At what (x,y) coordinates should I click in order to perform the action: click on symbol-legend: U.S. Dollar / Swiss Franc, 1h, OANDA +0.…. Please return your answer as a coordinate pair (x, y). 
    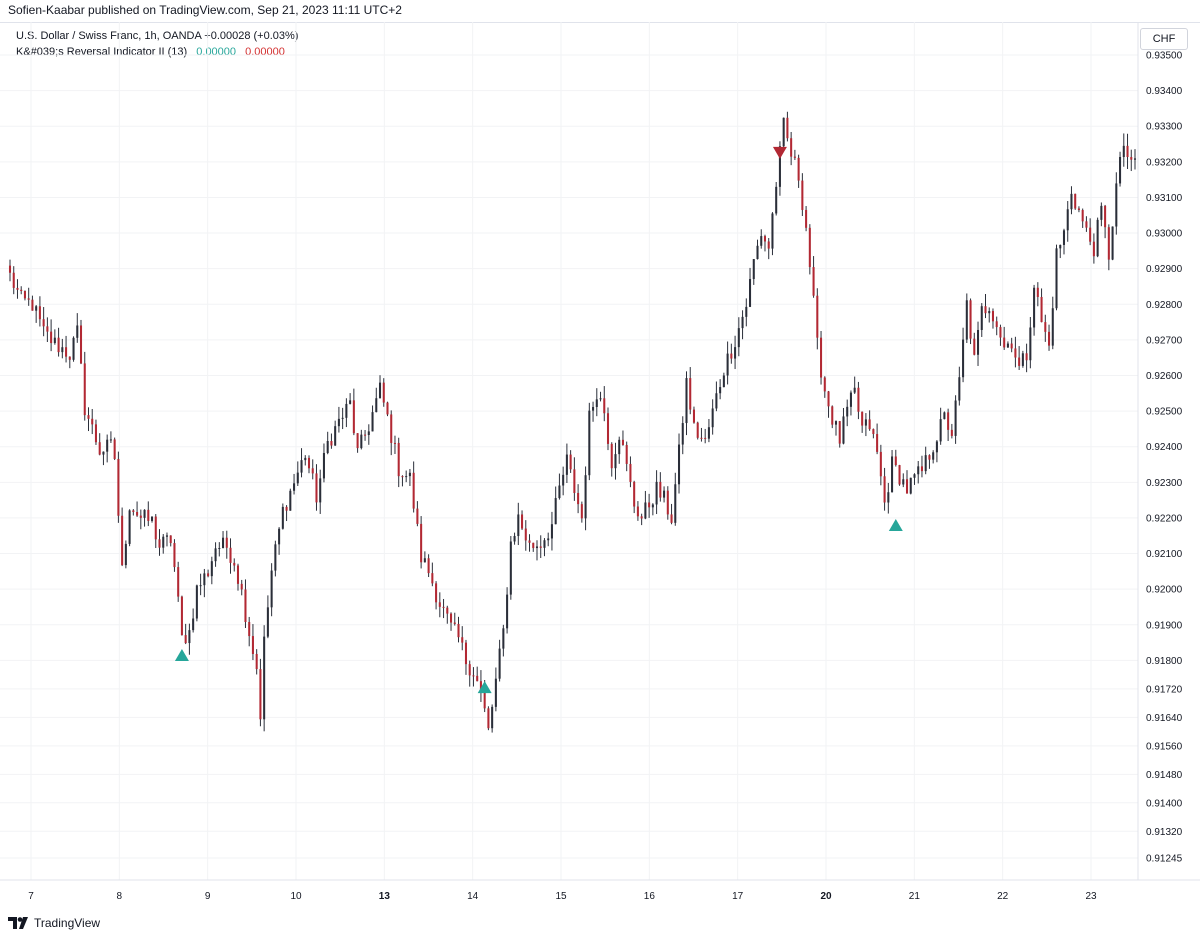
    Looking at the image, I should click on (157, 36).